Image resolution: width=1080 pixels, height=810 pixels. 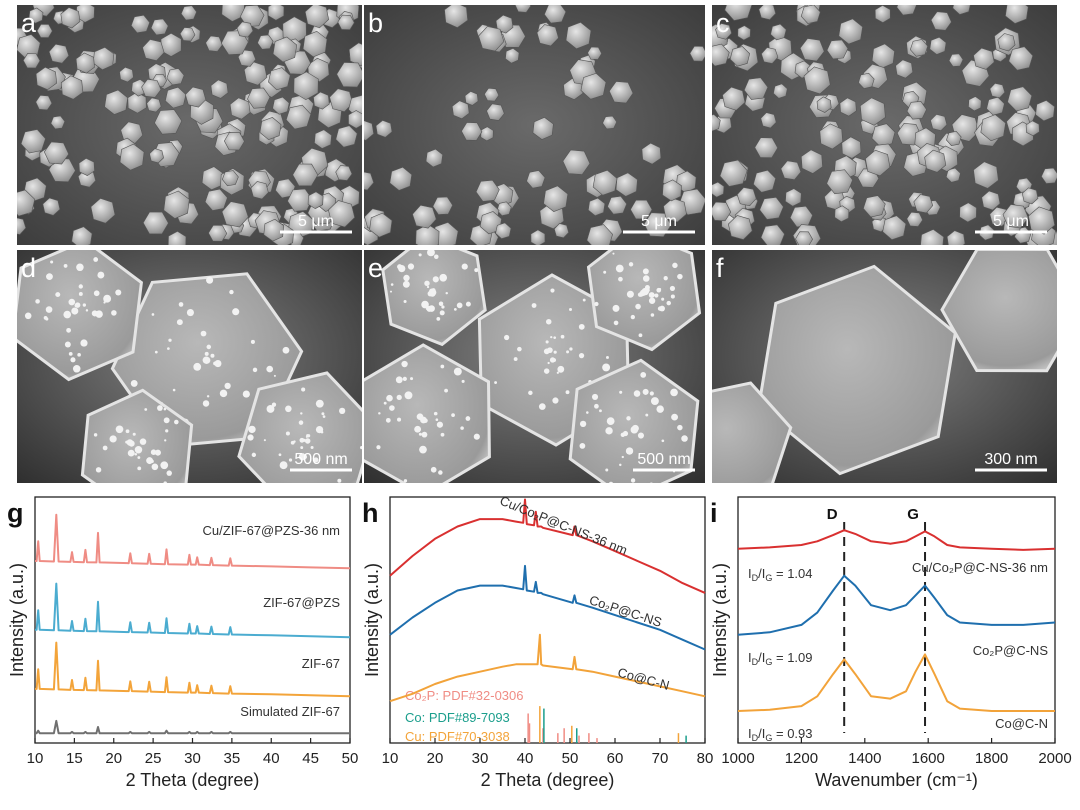 What do you see at coordinates (464, 695) in the screenshot?
I see `reference-legend: Co₂P: PDF#32-0306` at bounding box center [464, 695].